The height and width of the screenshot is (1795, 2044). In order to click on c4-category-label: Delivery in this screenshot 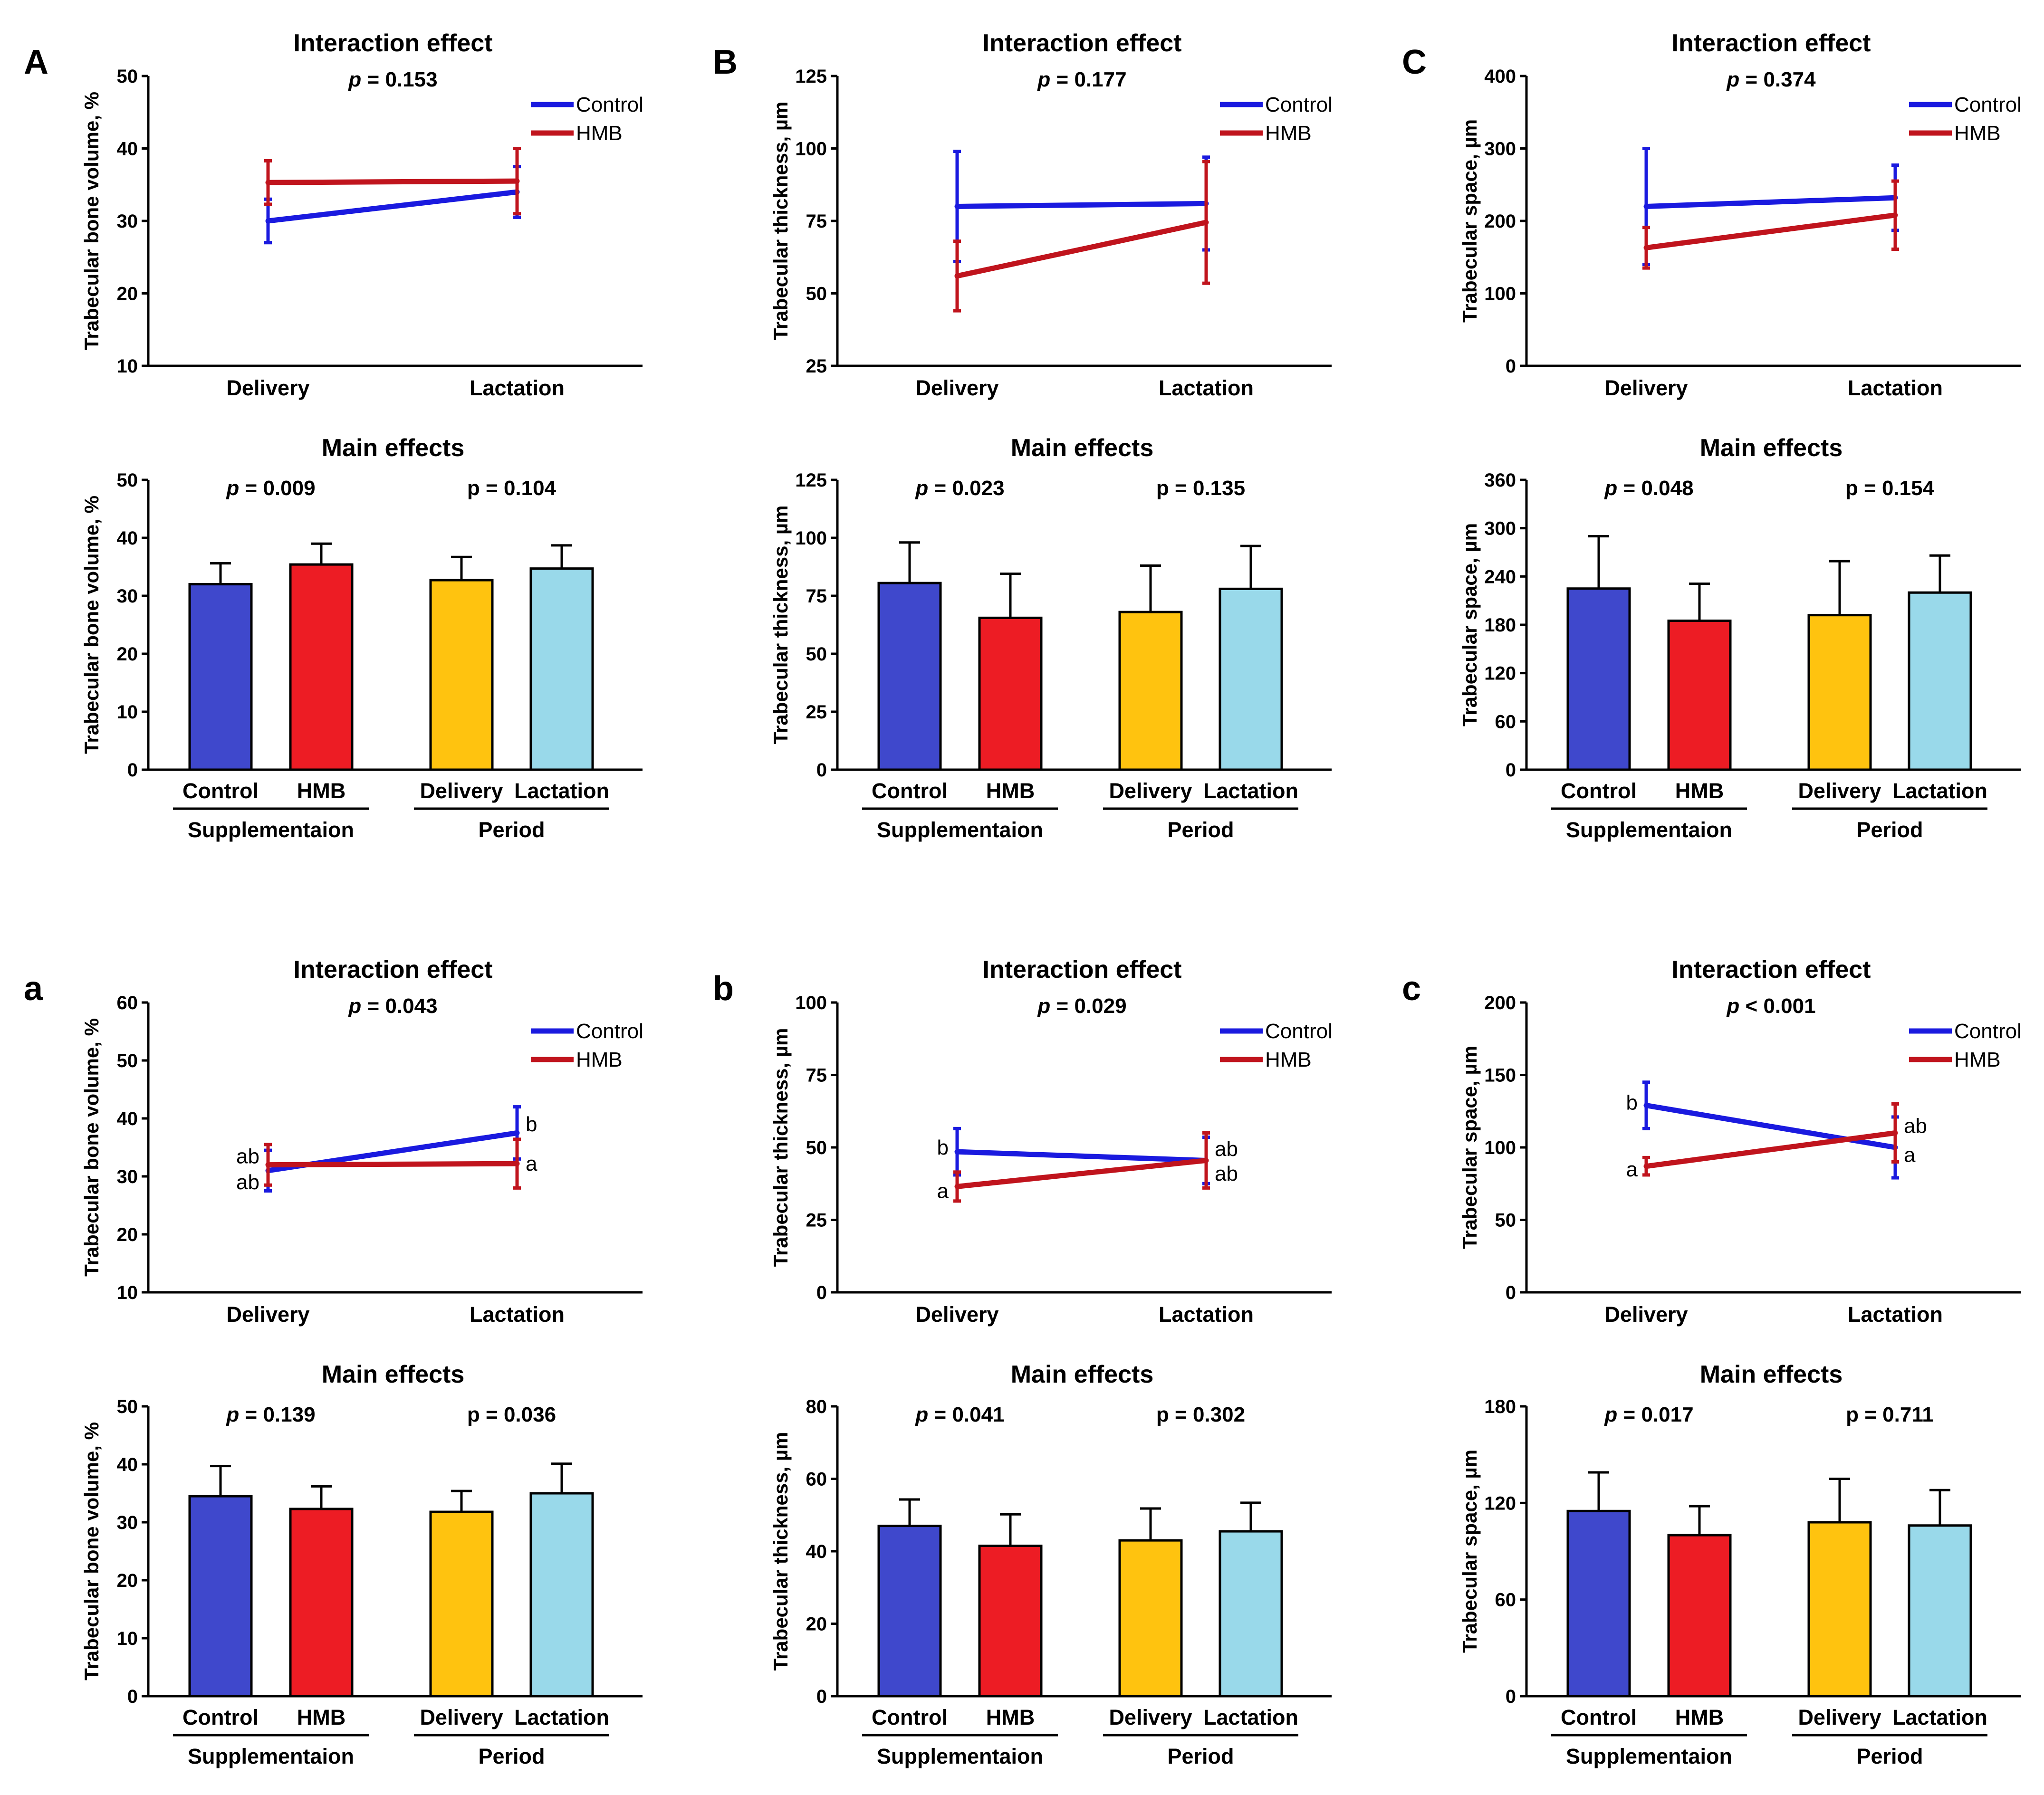, I will do `click(1646, 388)`.